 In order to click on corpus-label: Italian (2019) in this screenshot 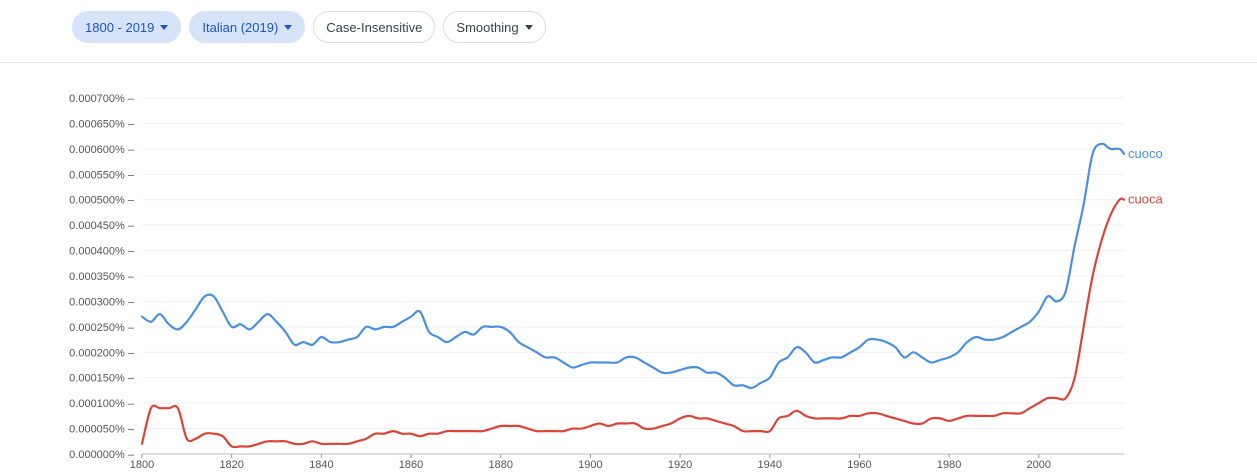, I will do `click(240, 27)`.